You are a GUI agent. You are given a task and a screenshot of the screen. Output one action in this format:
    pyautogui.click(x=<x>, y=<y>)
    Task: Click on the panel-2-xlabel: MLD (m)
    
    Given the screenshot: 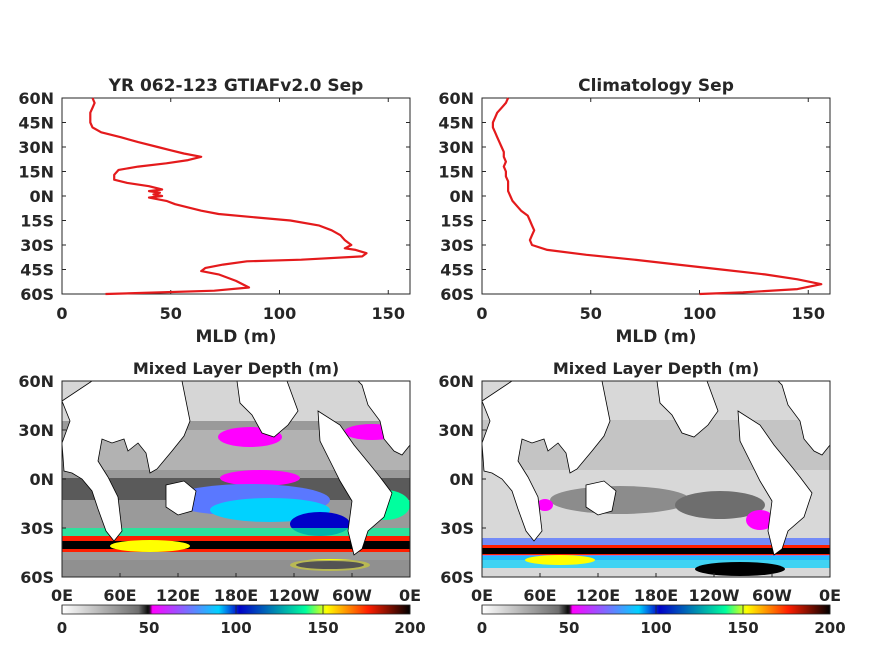 What is the action you would take?
    pyautogui.click(x=655, y=337)
    